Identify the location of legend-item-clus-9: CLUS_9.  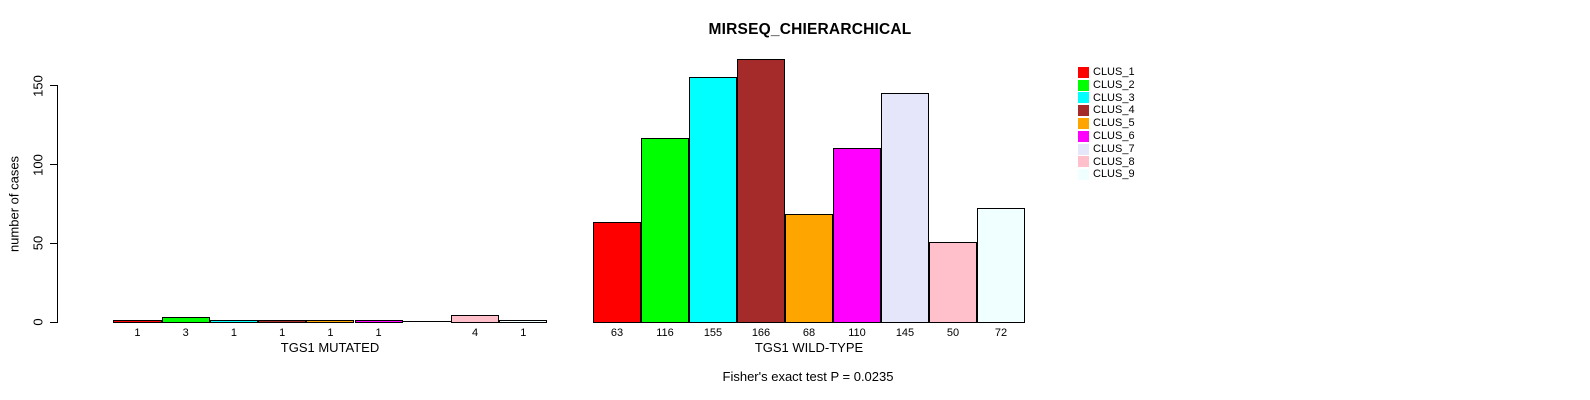
(1106, 174).